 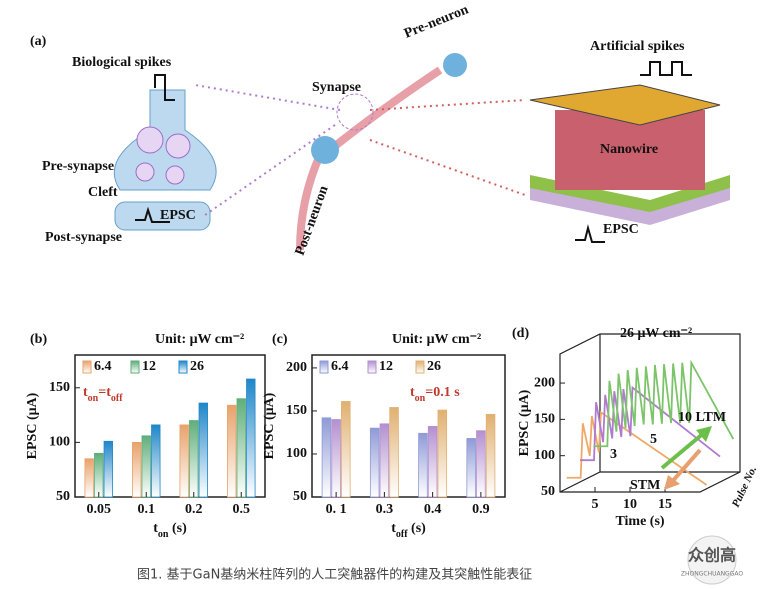 What do you see at coordinates (595, 504) in the screenshot?
I see `x-tick-label: 5` at bounding box center [595, 504].